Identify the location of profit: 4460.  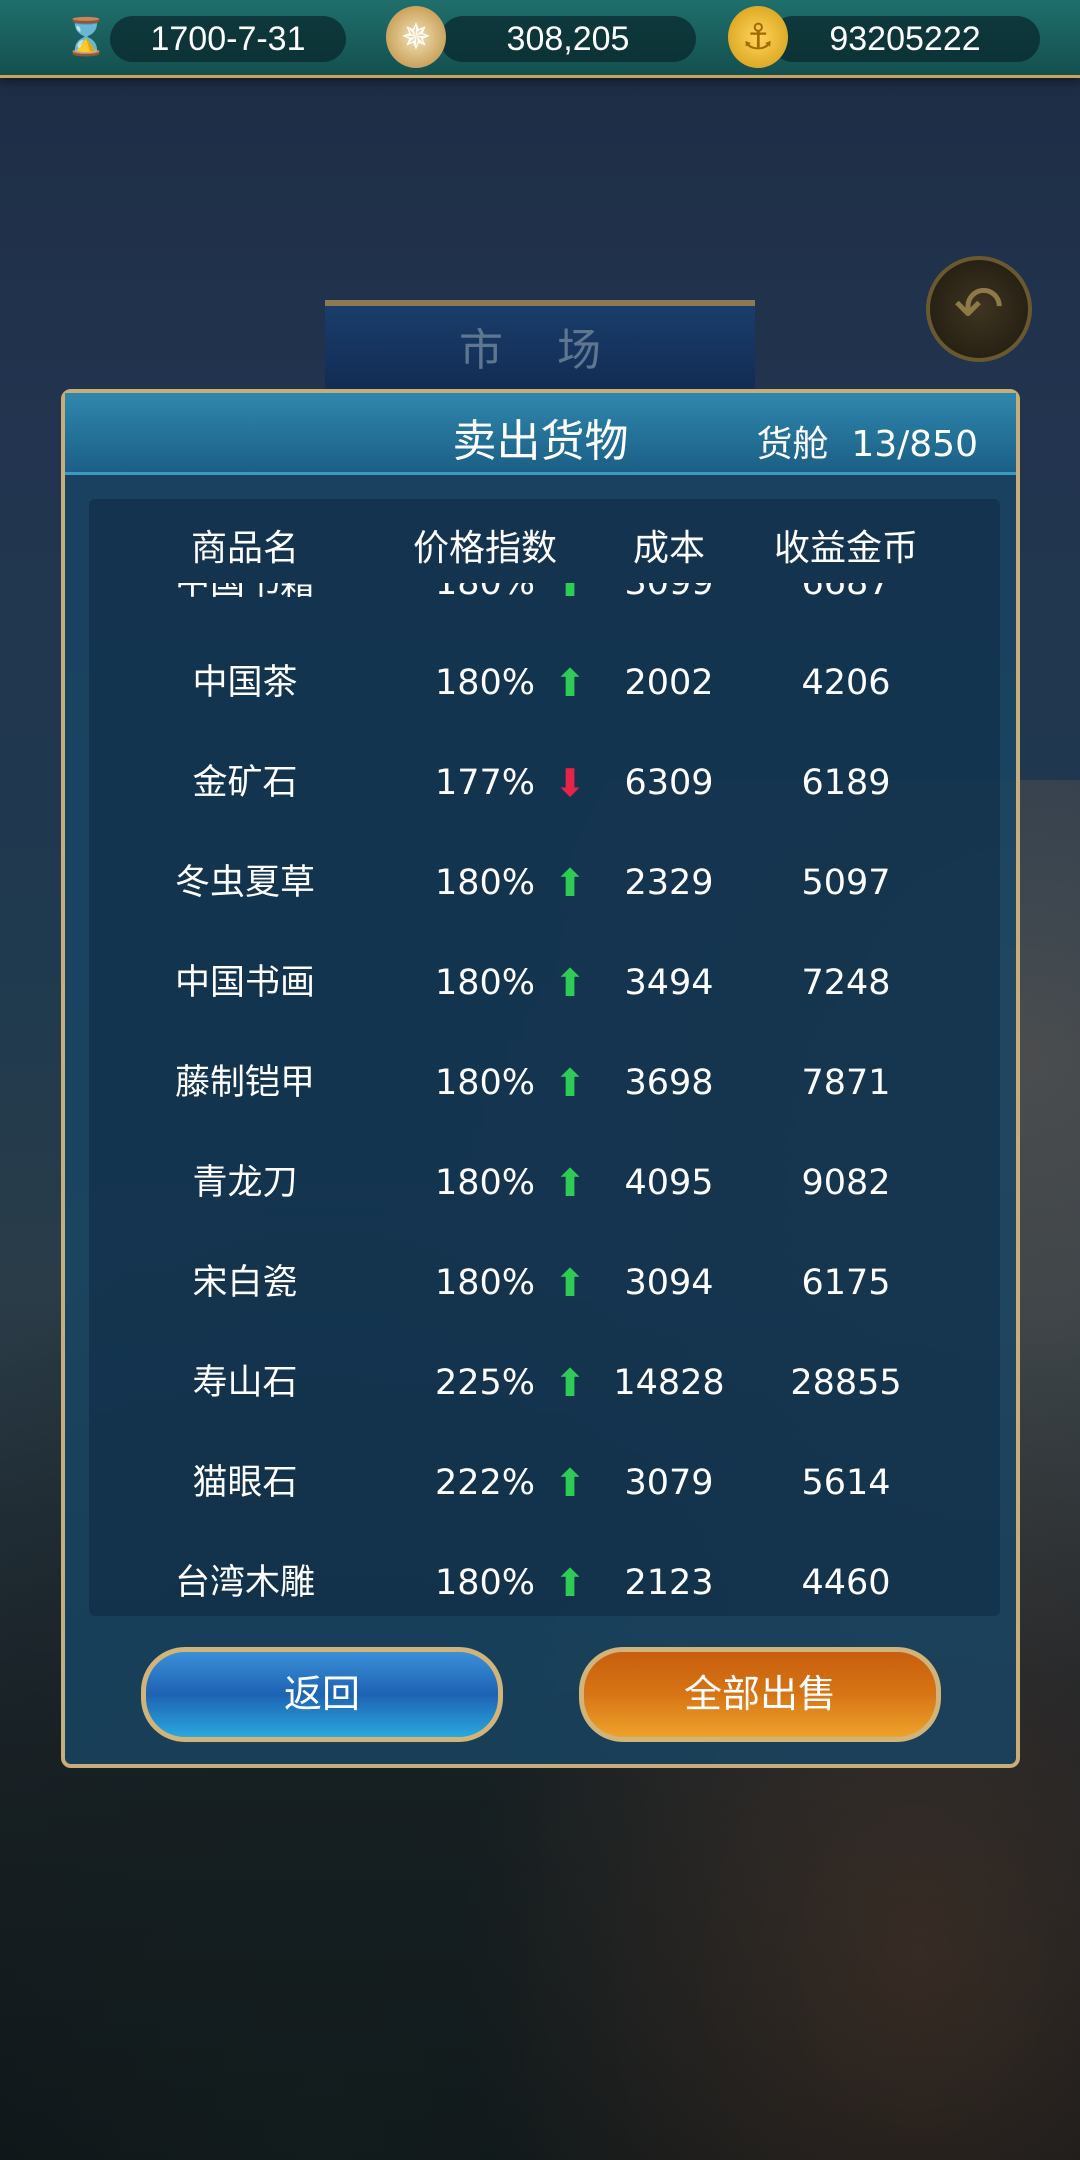
(846, 1583).